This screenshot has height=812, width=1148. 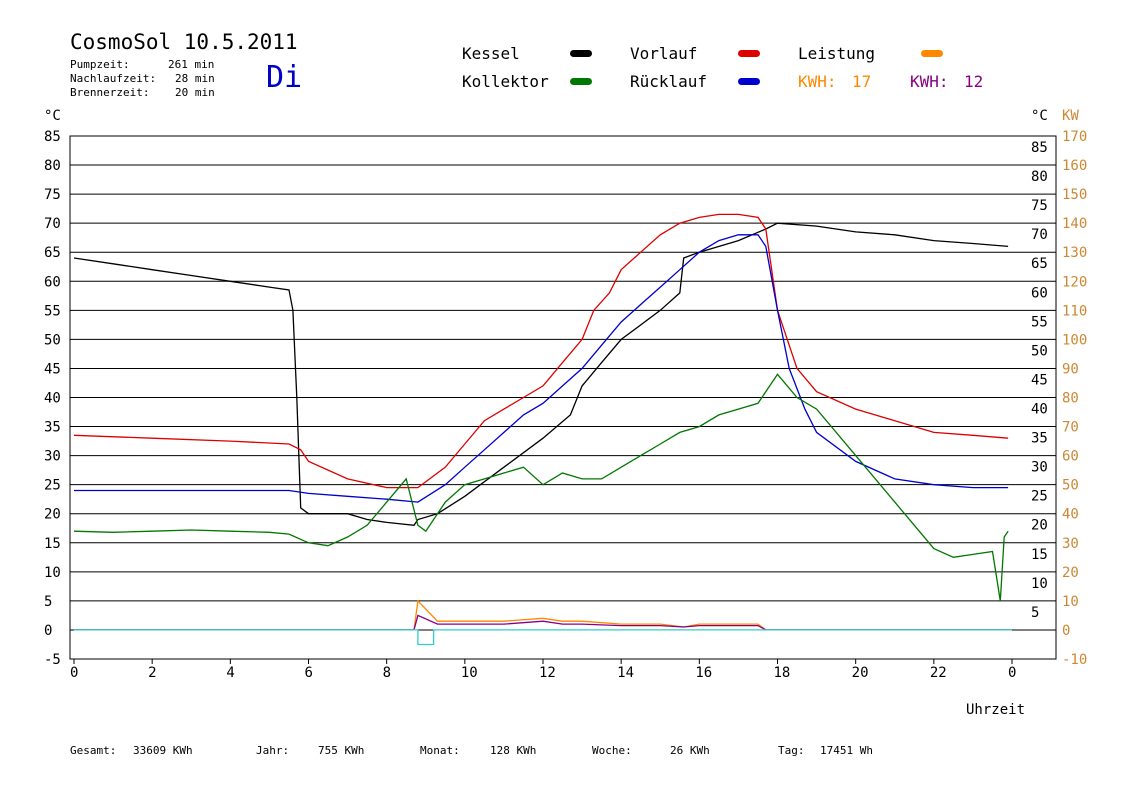 What do you see at coordinates (469, 673) in the screenshot?
I see `x-tick-label: 10` at bounding box center [469, 673].